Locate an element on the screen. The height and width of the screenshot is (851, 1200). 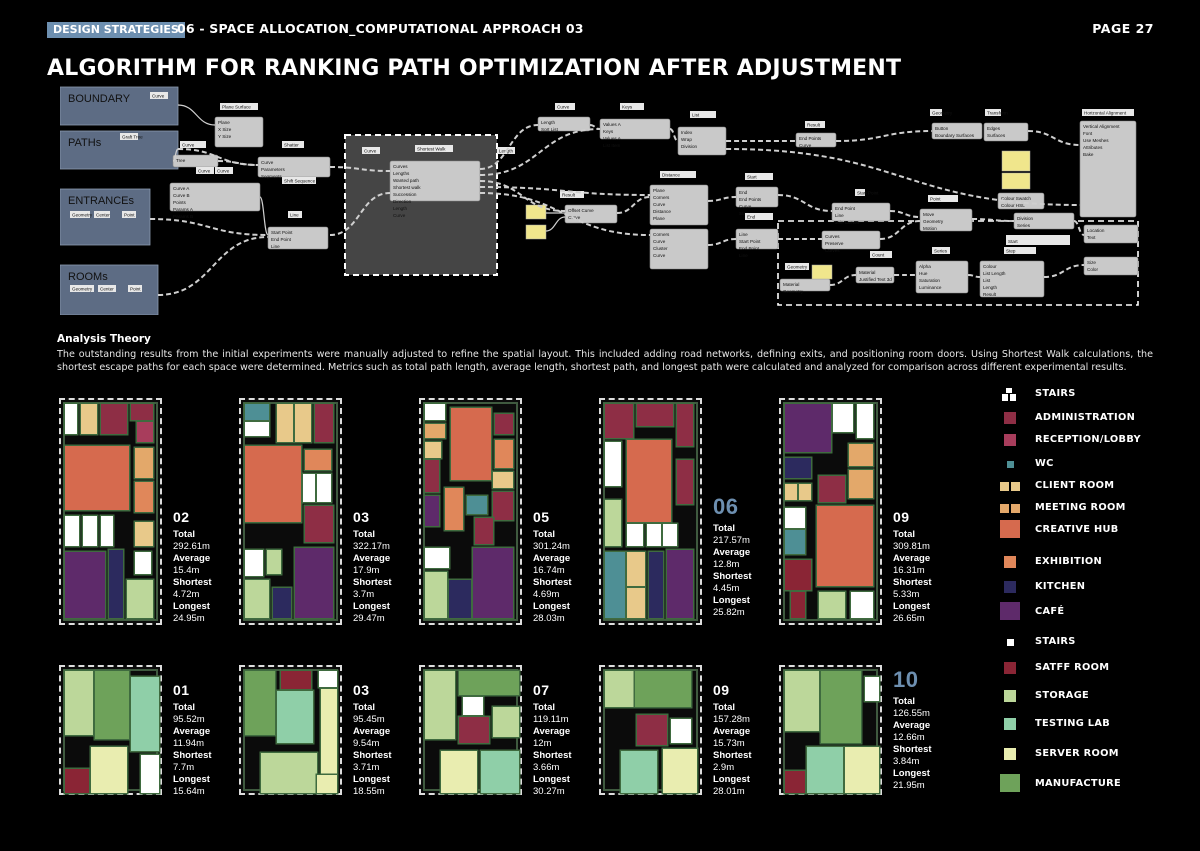
node-label: Step is located at coordinates (1011, 251).